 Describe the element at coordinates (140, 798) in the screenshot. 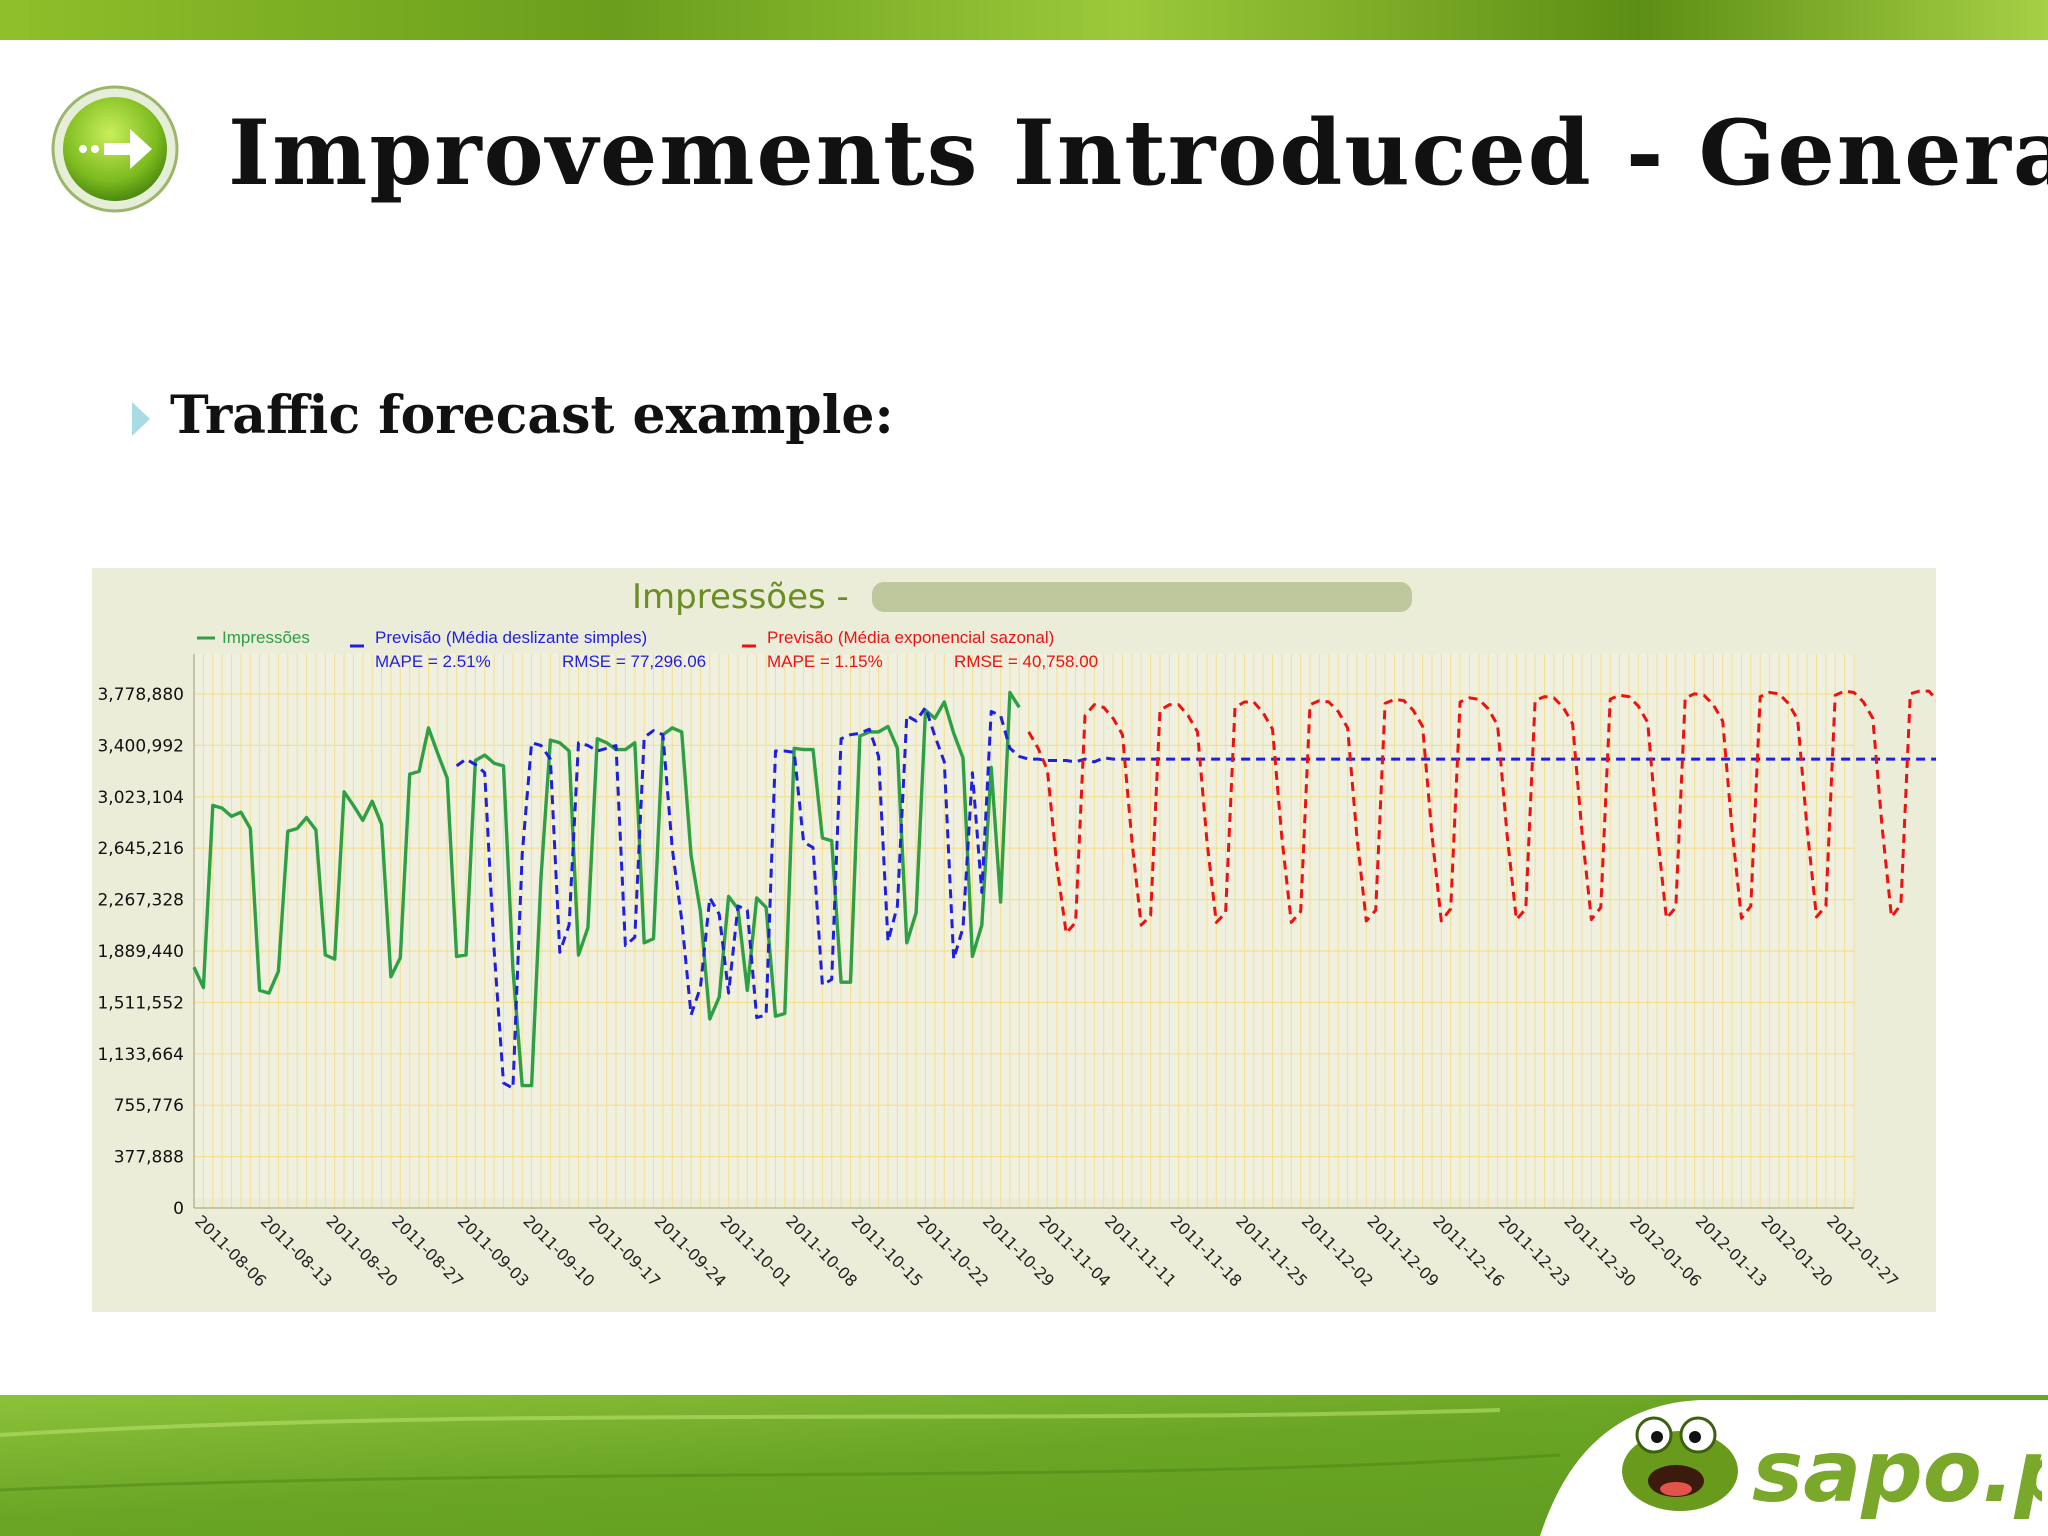

I see `y-tick-label: 3,023,104` at that location.